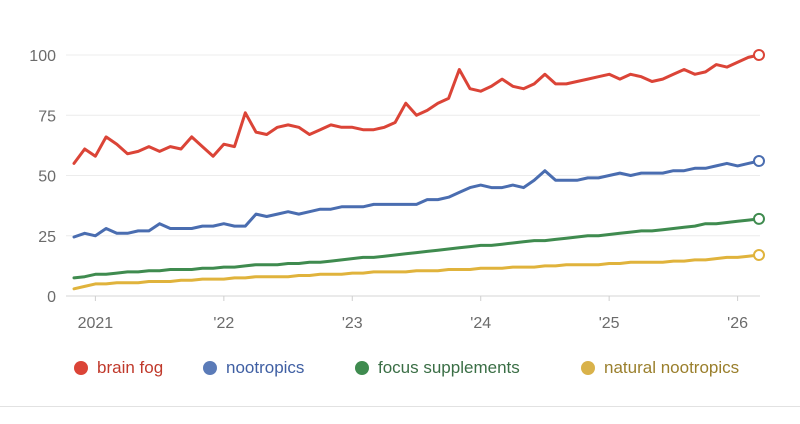 The height and width of the screenshot is (424, 800). I want to click on legend-item-natural-nootropics: natural nootropics, so click(660, 368).